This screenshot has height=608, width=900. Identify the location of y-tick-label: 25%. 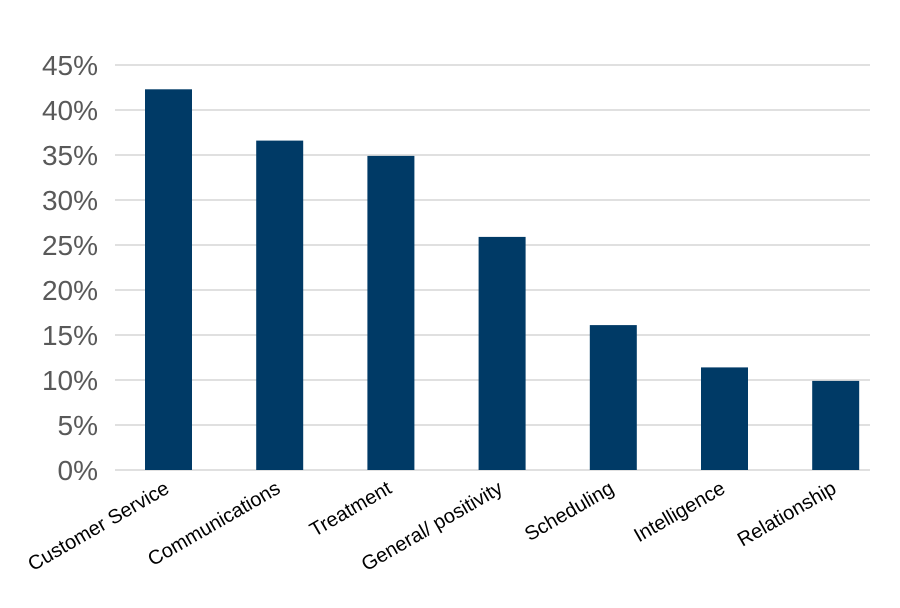
(70, 245).